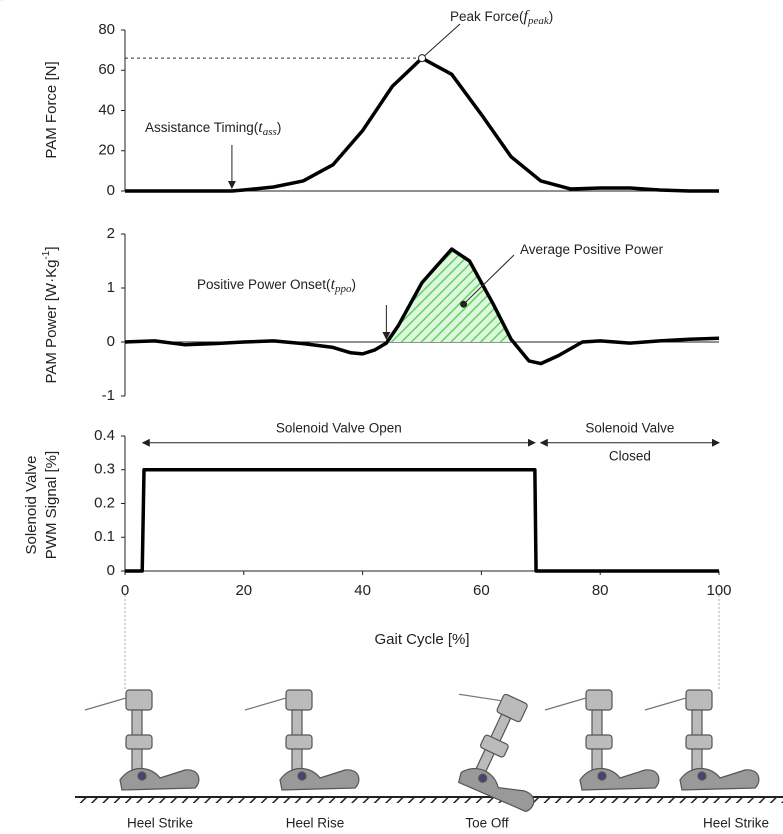 The image size is (783, 834). Describe the element at coordinates (362, 590) in the screenshot. I see `x-tick-label: 40` at that location.